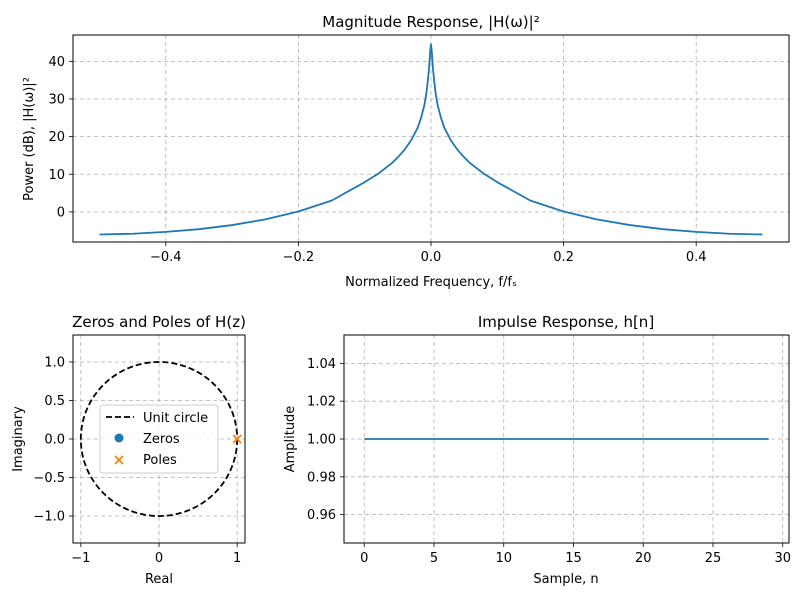  Describe the element at coordinates (290, 439) in the screenshot. I see `impulse-ylabel: Amplitude` at that location.